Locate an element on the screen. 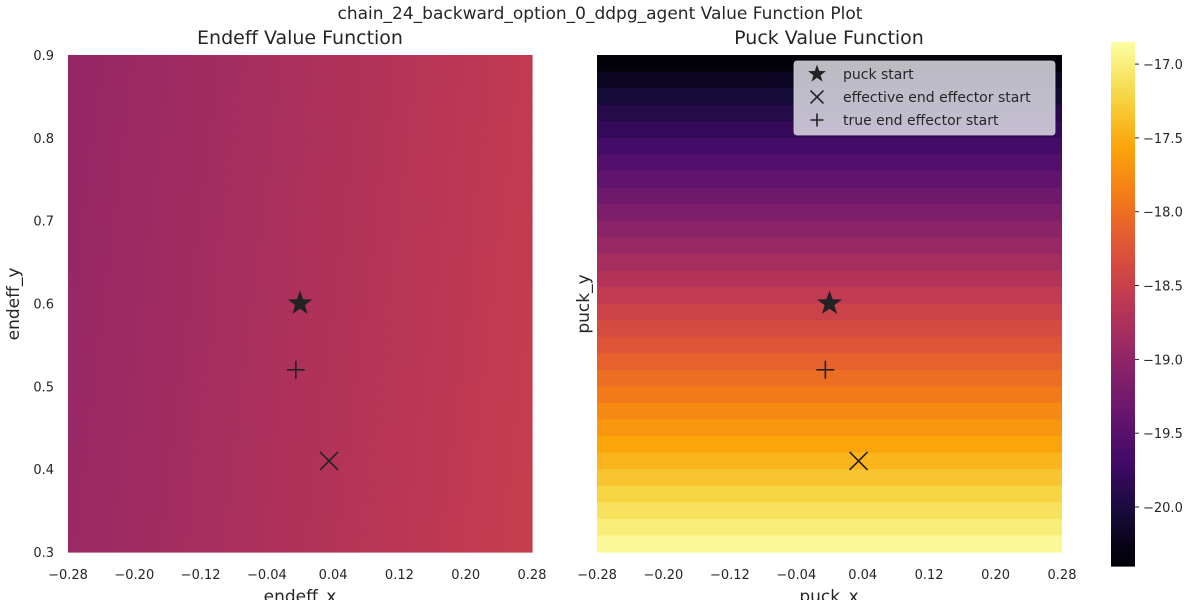 This screenshot has width=1200, height=604. y-tick-label: 0.3 is located at coordinates (43, 553).